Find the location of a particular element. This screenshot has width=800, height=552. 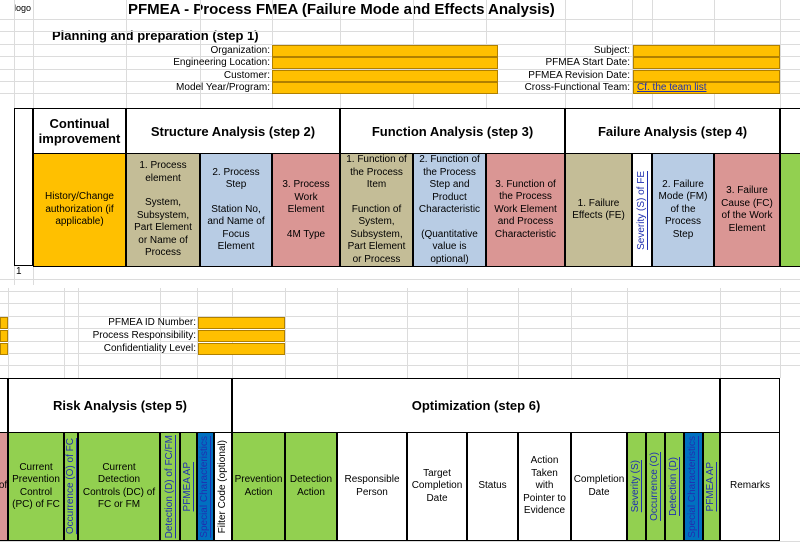

header-text: 2. Failure Mode (FM) of the Process Step is located at coordinates (683, 209).